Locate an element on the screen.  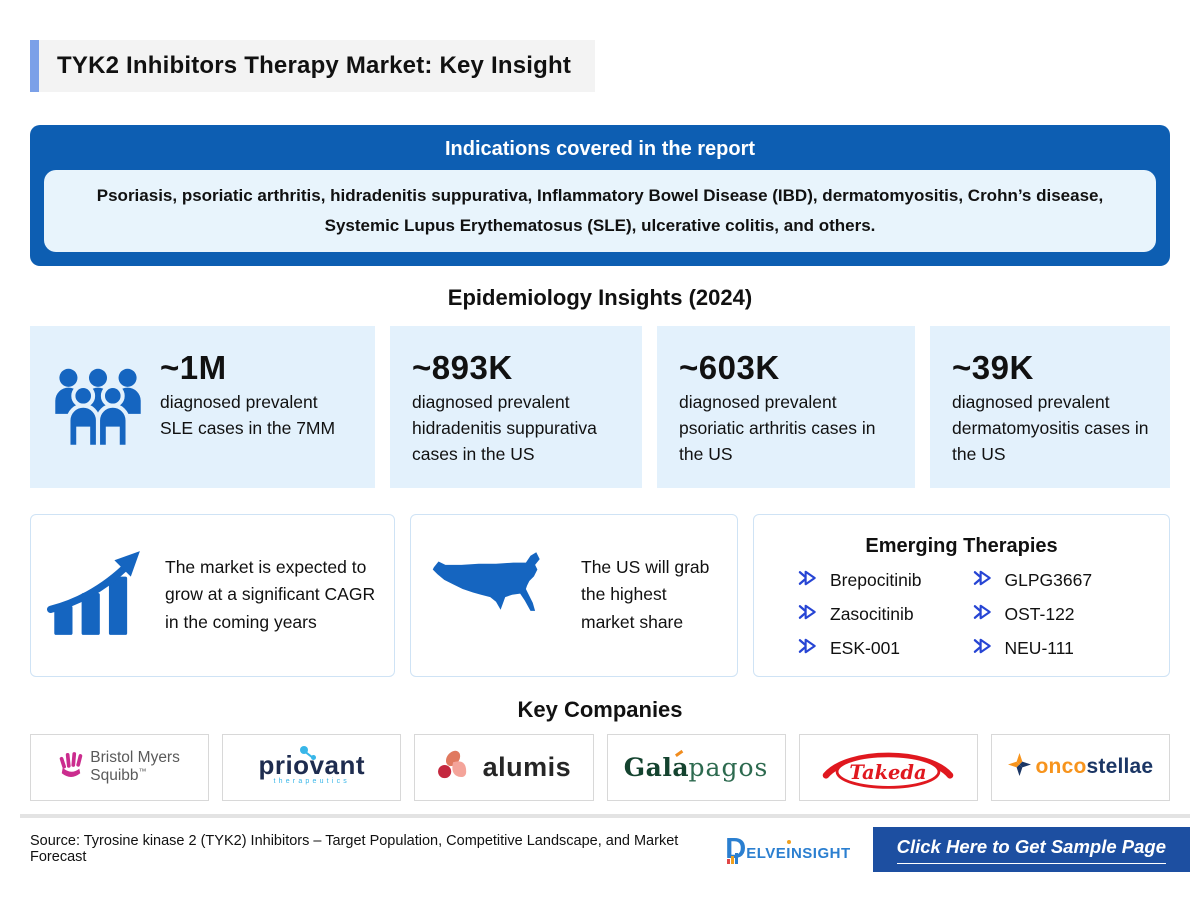
bms-wordmark-line2: Squibb is located at coordinates (114, 776).